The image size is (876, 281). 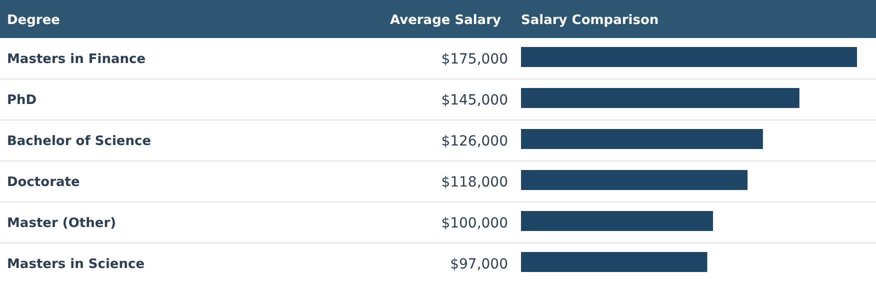 I want to click on x-axis-title: Salary Comparison, so click(x=590, y=20).